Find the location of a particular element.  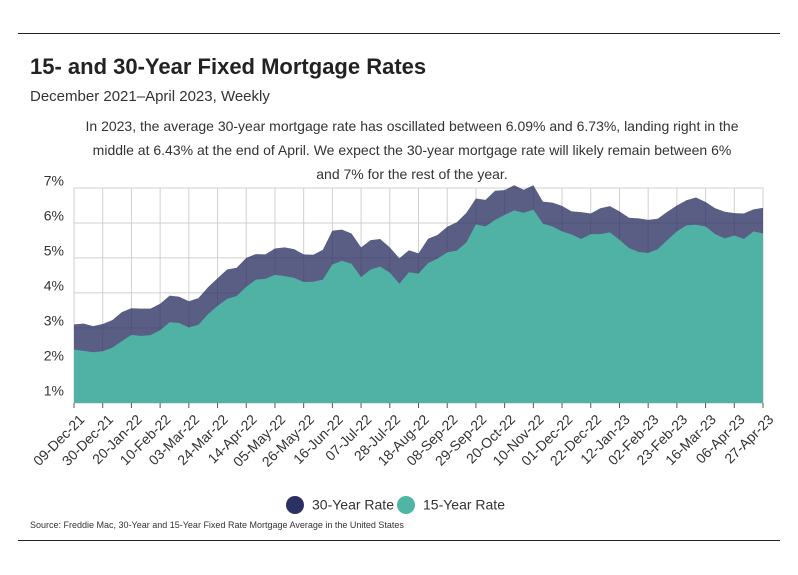

y-tick-label: 1% is located at coordinates (54, 390).